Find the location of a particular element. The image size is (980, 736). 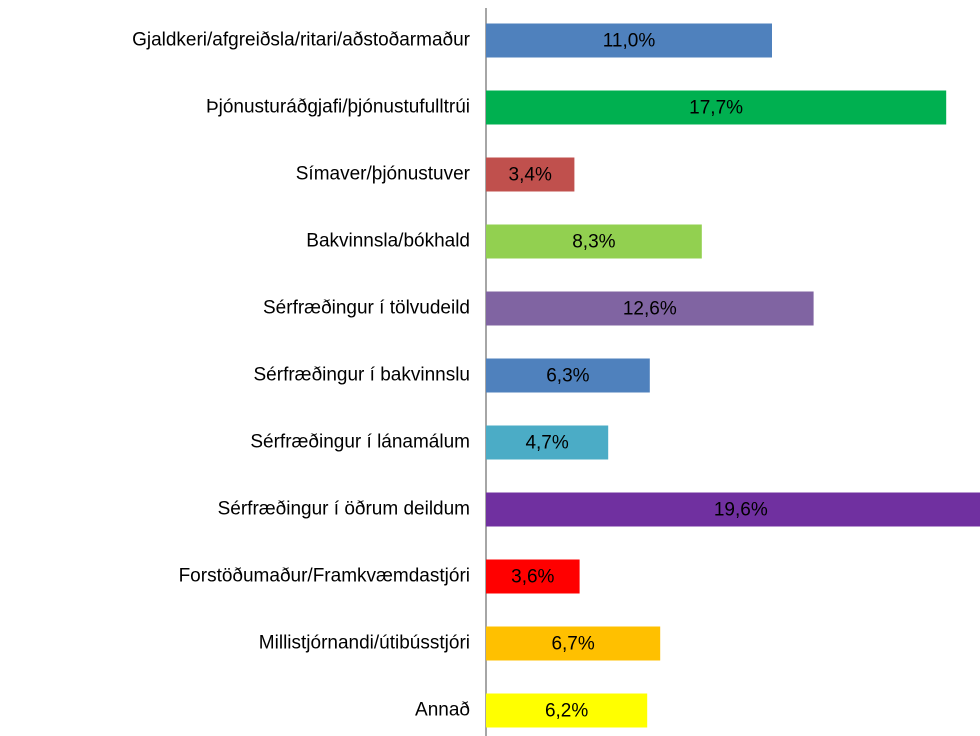

value-label: 6,3% is located at coordinates (567, 376).